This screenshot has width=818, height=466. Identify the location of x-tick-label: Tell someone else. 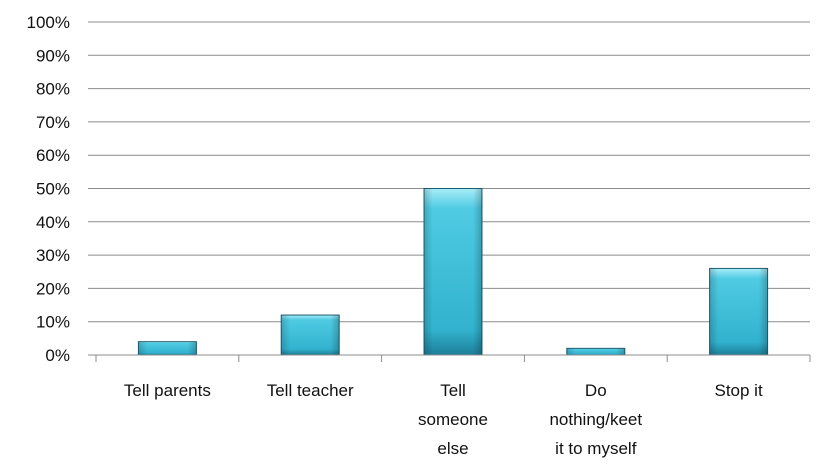
(453, 419).